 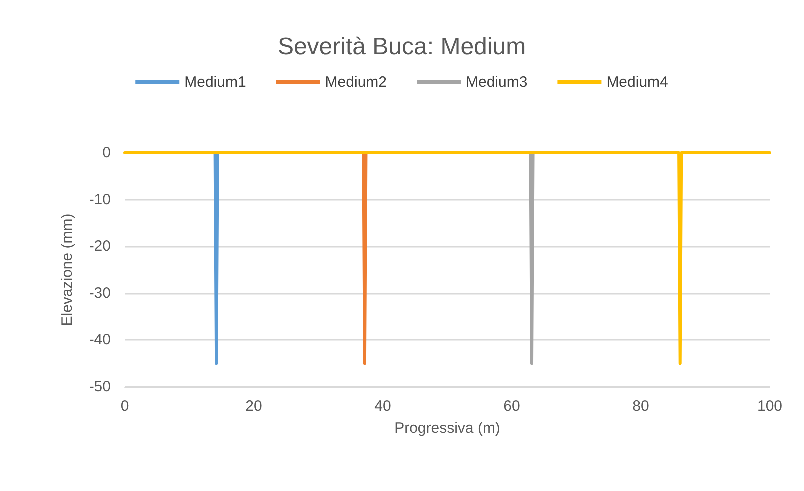 What do you see at coordinates (215, 82) in the screenshot?
I see `legend-label: Medium1` at bounding box center [215, 82].